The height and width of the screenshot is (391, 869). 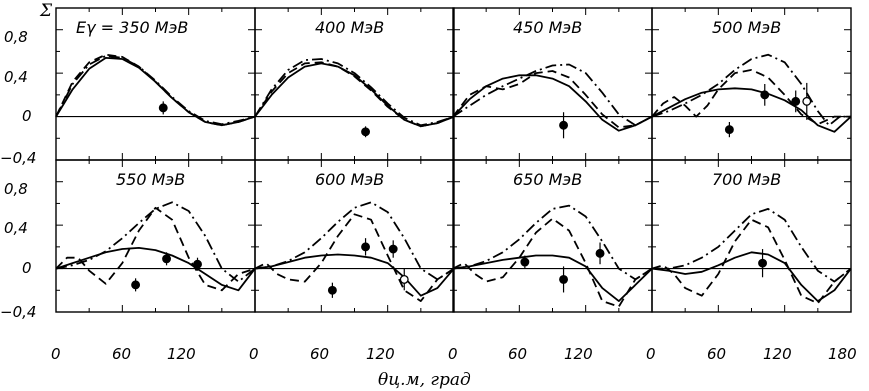 I want to click on panel-title-1: Eγ = 350 МэВ, so click(x=132, y=27).